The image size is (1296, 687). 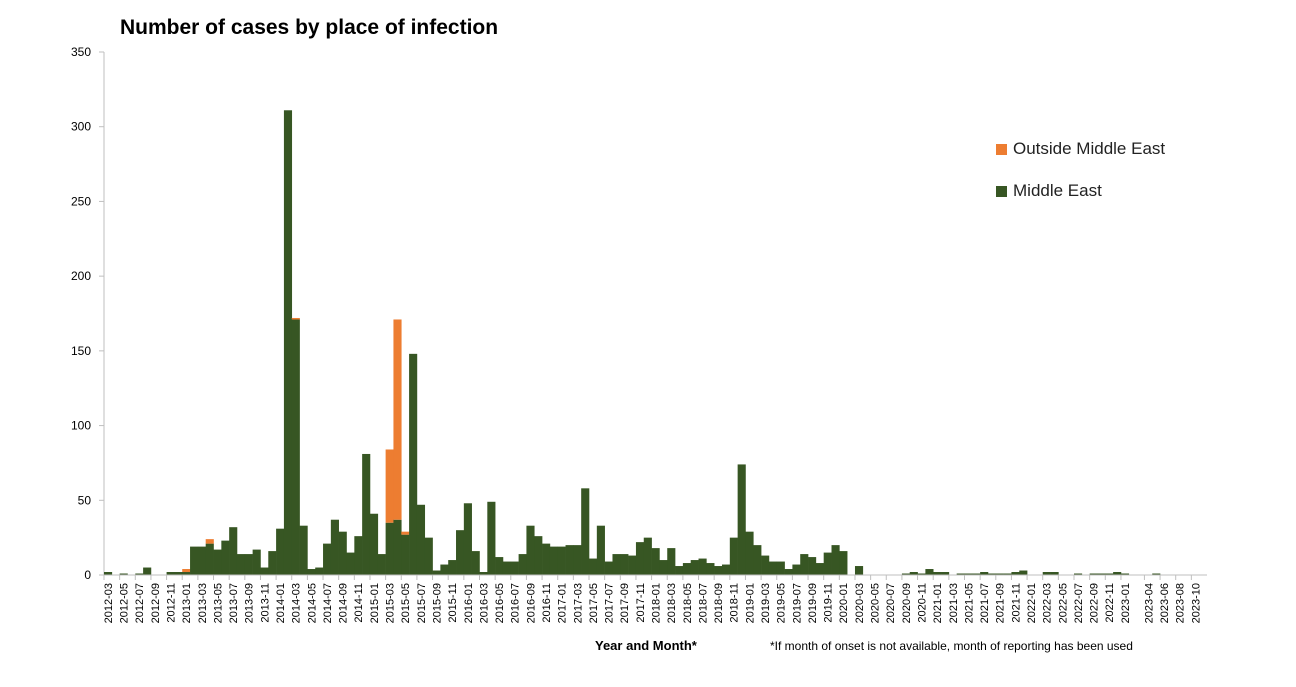 I want to click on y-tick-label: 350, so click(x=81, y=52).